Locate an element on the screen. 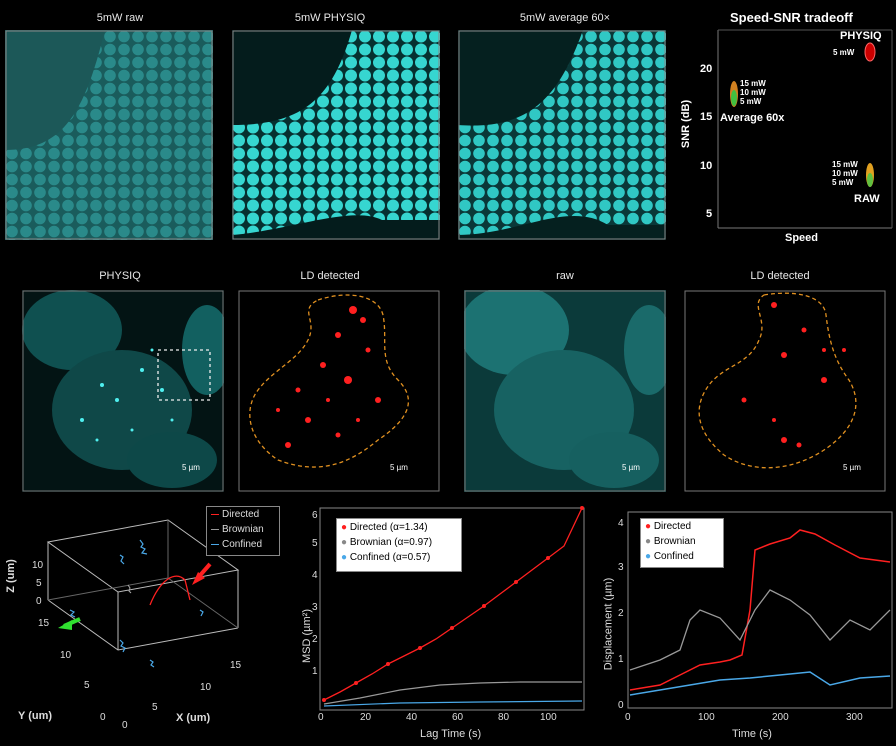 This screenshot has width=896, height=746. legend-label: Confined (α=0.57) is located at coordinates (390, 557).